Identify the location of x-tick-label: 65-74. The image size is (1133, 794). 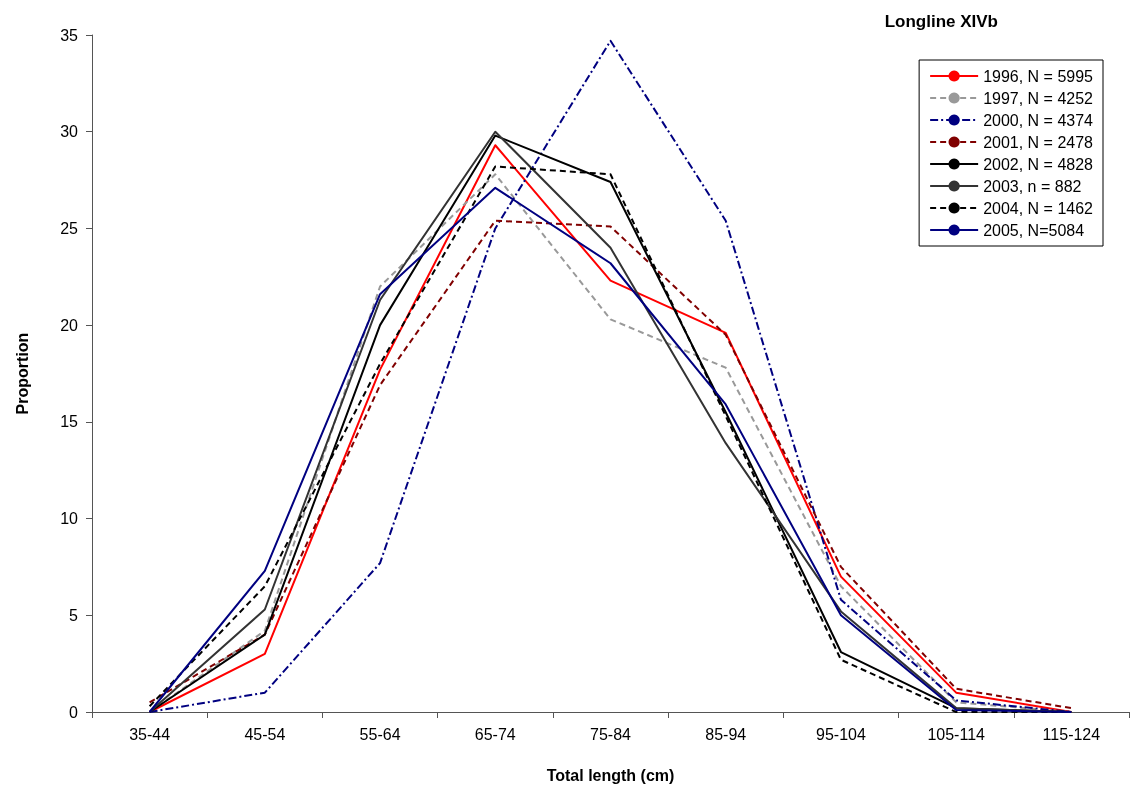
(495, 734).